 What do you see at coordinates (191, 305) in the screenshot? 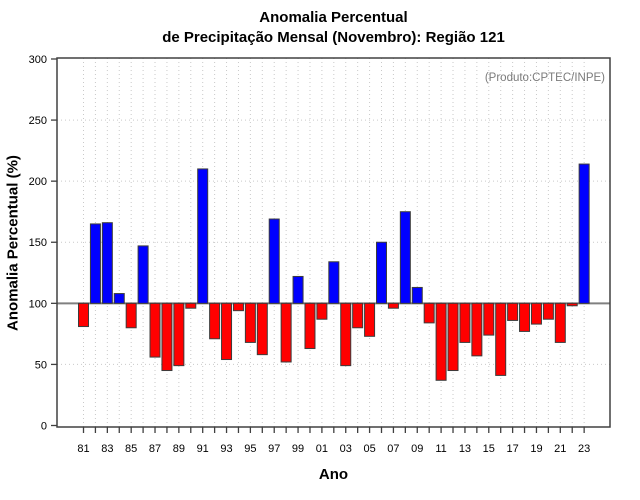
I see `bar-1990` at bounding box center [191, 305].